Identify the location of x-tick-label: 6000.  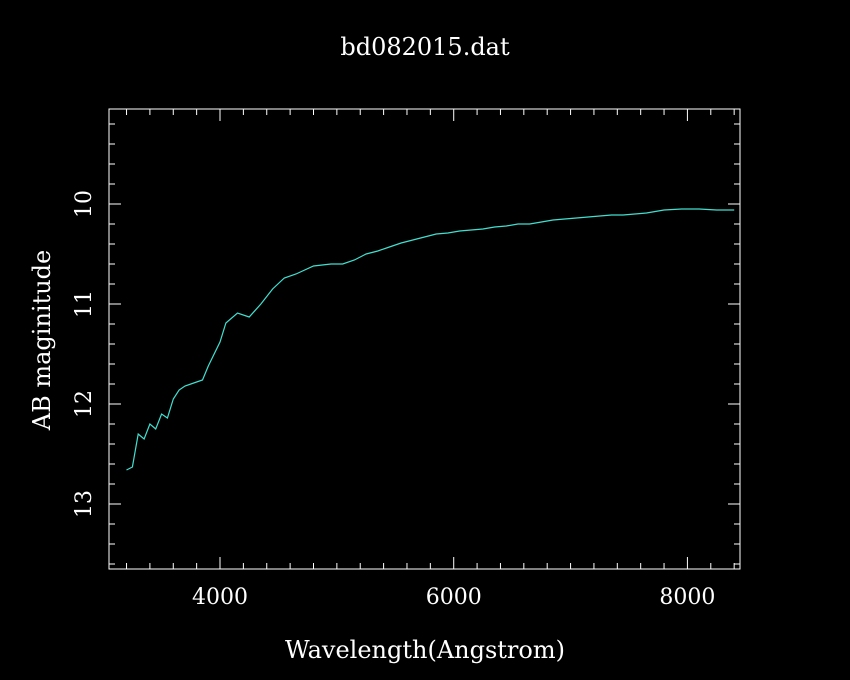
(454, 597).